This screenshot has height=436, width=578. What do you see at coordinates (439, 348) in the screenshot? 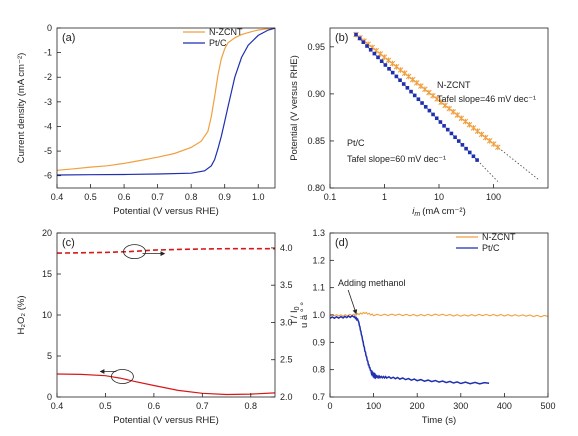
I see `panel-d-series` at bounding box center [439, 348].